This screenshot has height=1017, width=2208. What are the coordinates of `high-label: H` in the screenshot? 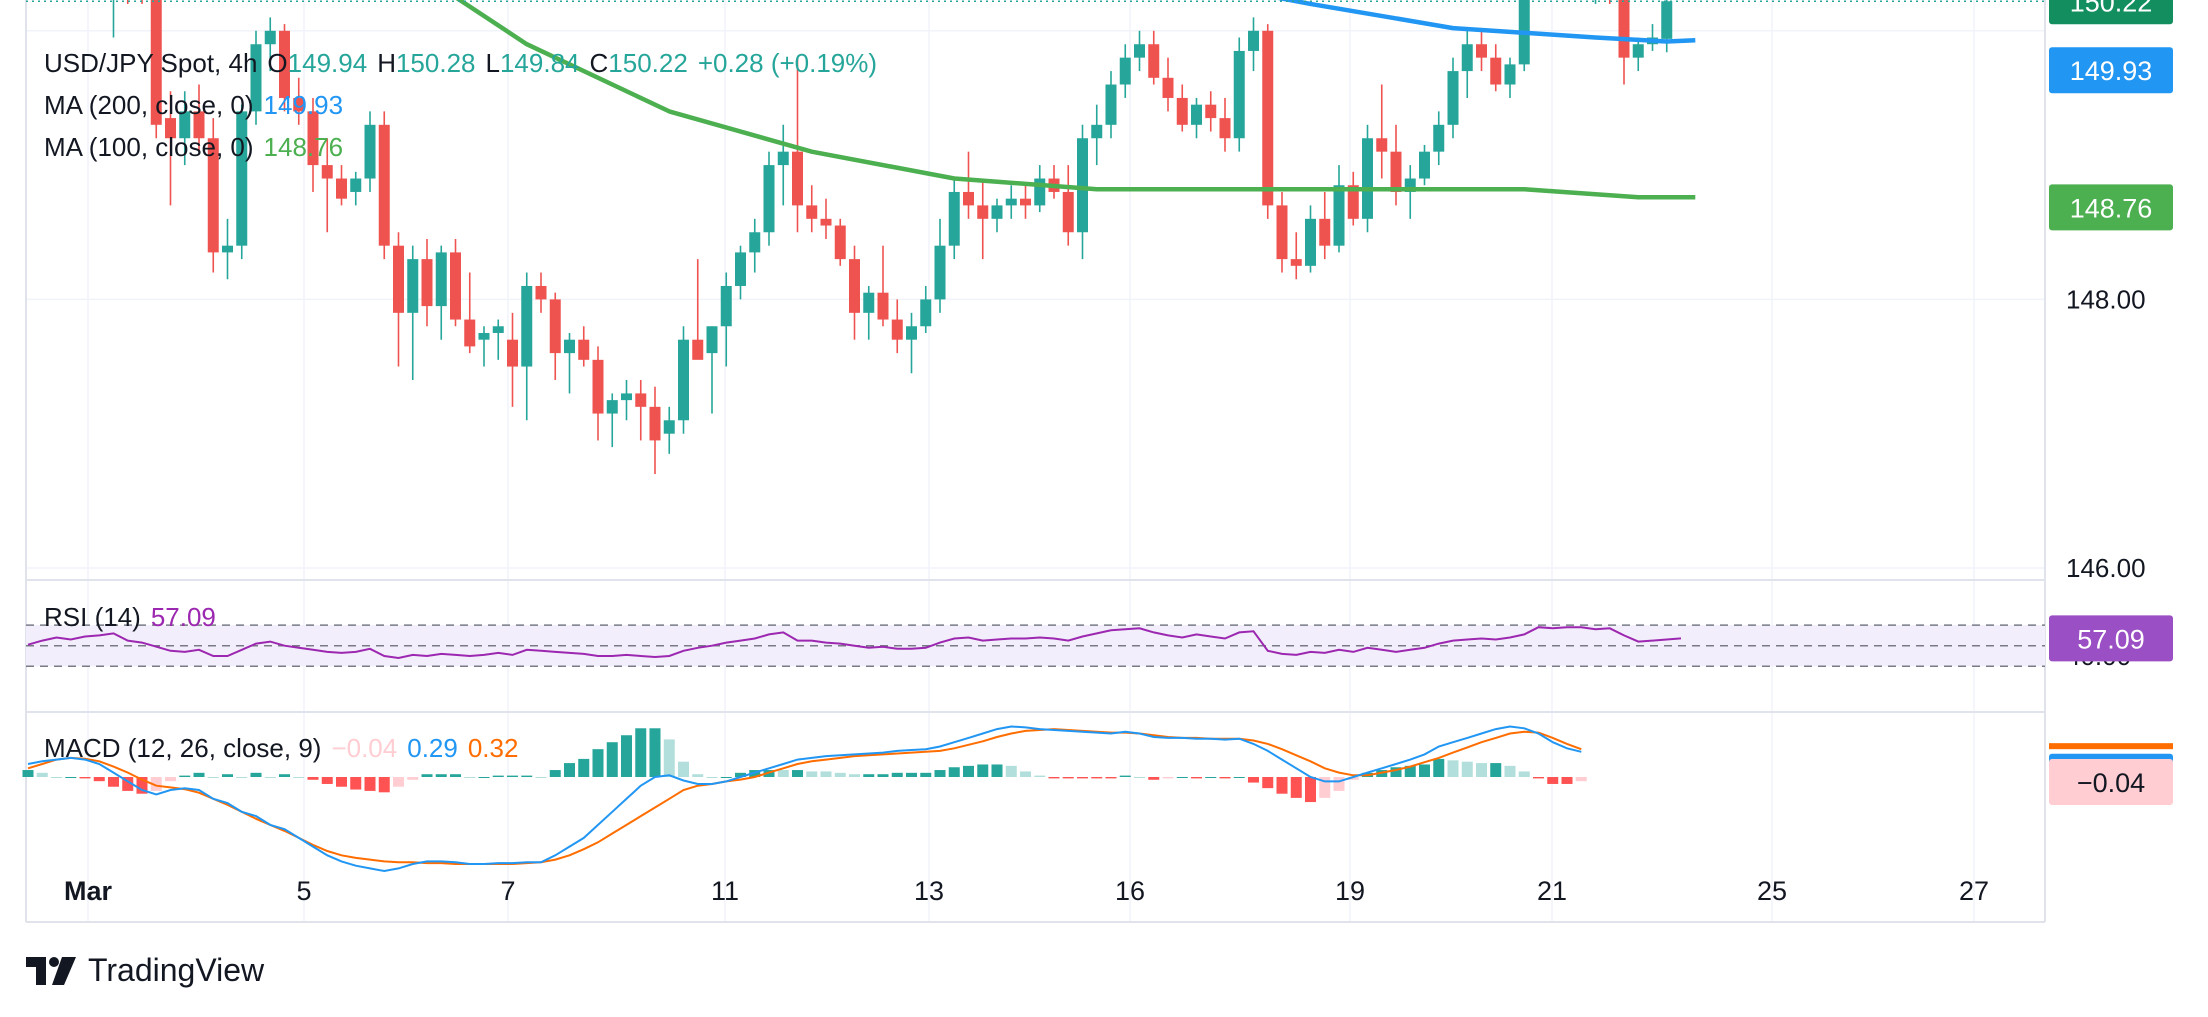 It's located at (386, 63).